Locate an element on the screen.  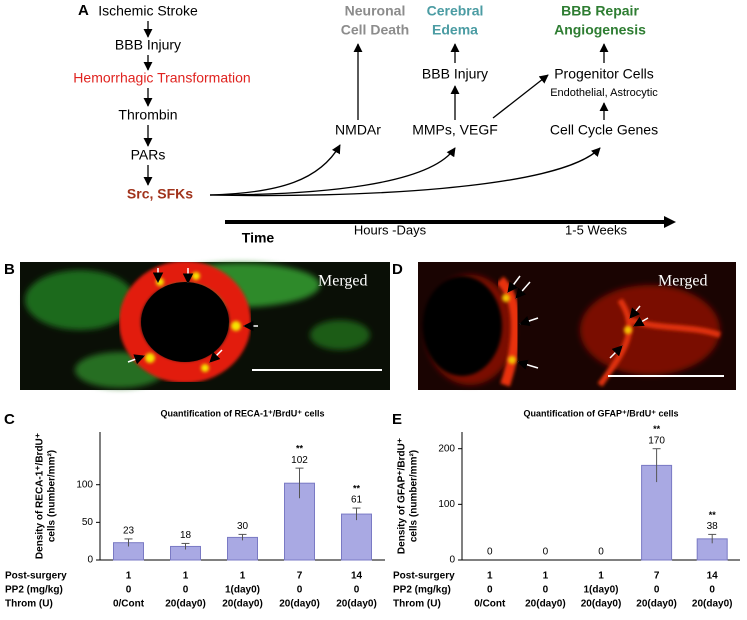
panel-label: D is located at coordinates (397, 269).